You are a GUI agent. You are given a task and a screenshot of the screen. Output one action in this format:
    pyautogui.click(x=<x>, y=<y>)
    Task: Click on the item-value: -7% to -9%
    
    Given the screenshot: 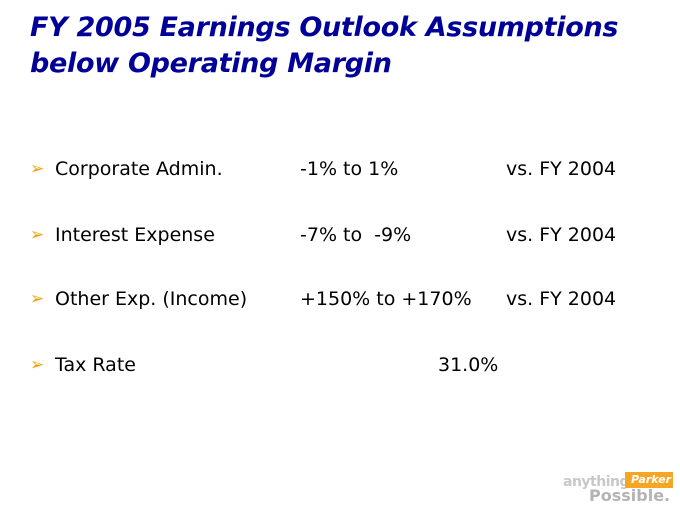 What is the action you would take?
    pyautogui.click(x=356, y=235)
    